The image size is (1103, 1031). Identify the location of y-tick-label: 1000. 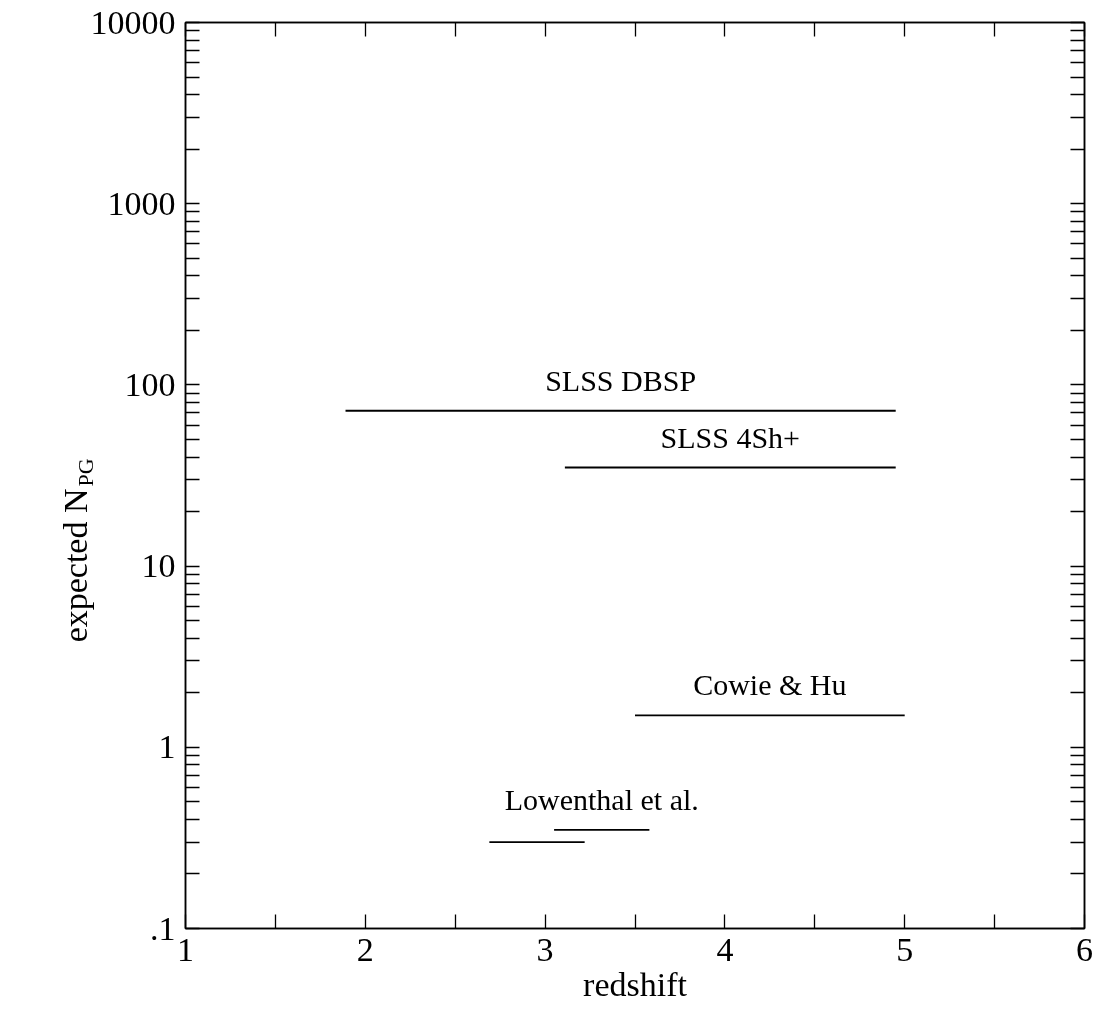
(141, 203).